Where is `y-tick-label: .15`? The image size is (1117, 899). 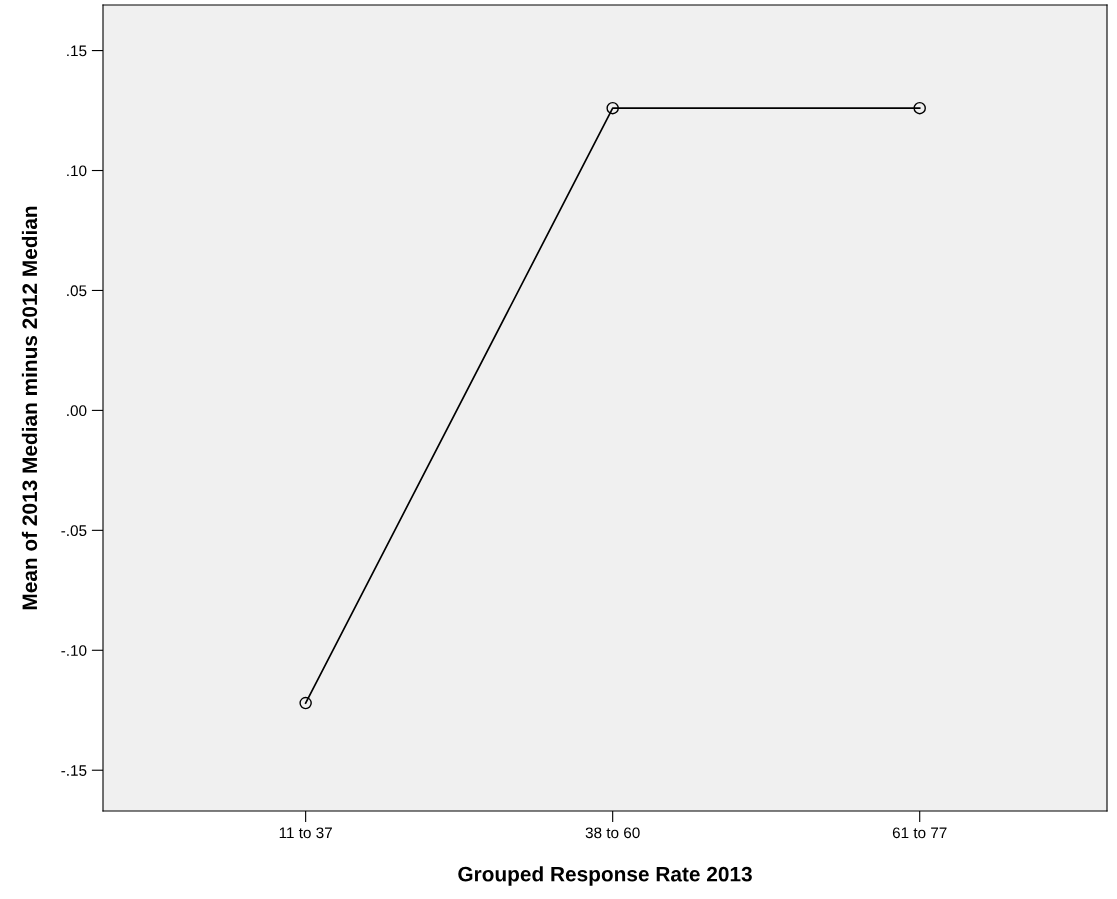 y-tick-label: .15 is located at coordinates (77, 51).